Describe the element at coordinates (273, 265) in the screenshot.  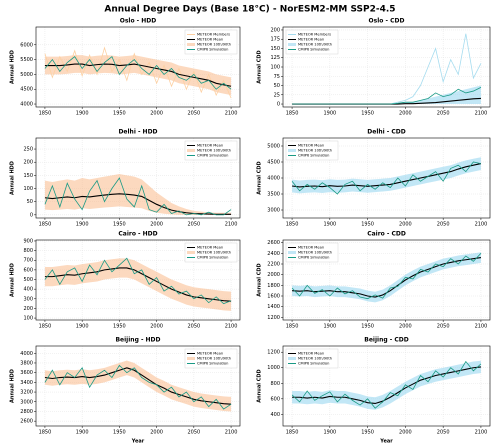
I see `y-tick-label: 2200` at that location.